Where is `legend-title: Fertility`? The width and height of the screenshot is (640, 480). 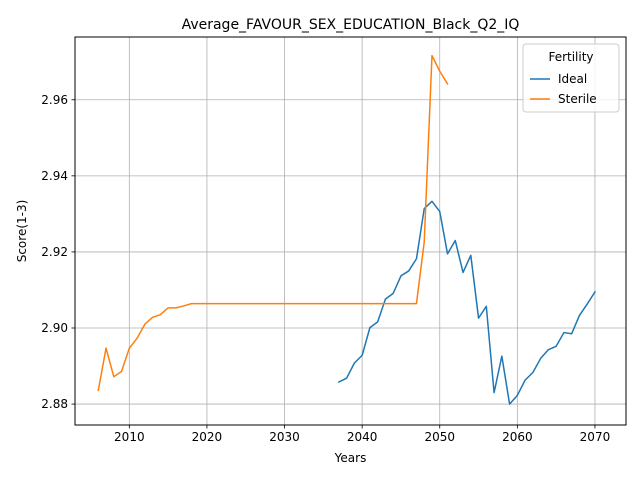 legend-title: Fertility is located at coordinates (570, 57).